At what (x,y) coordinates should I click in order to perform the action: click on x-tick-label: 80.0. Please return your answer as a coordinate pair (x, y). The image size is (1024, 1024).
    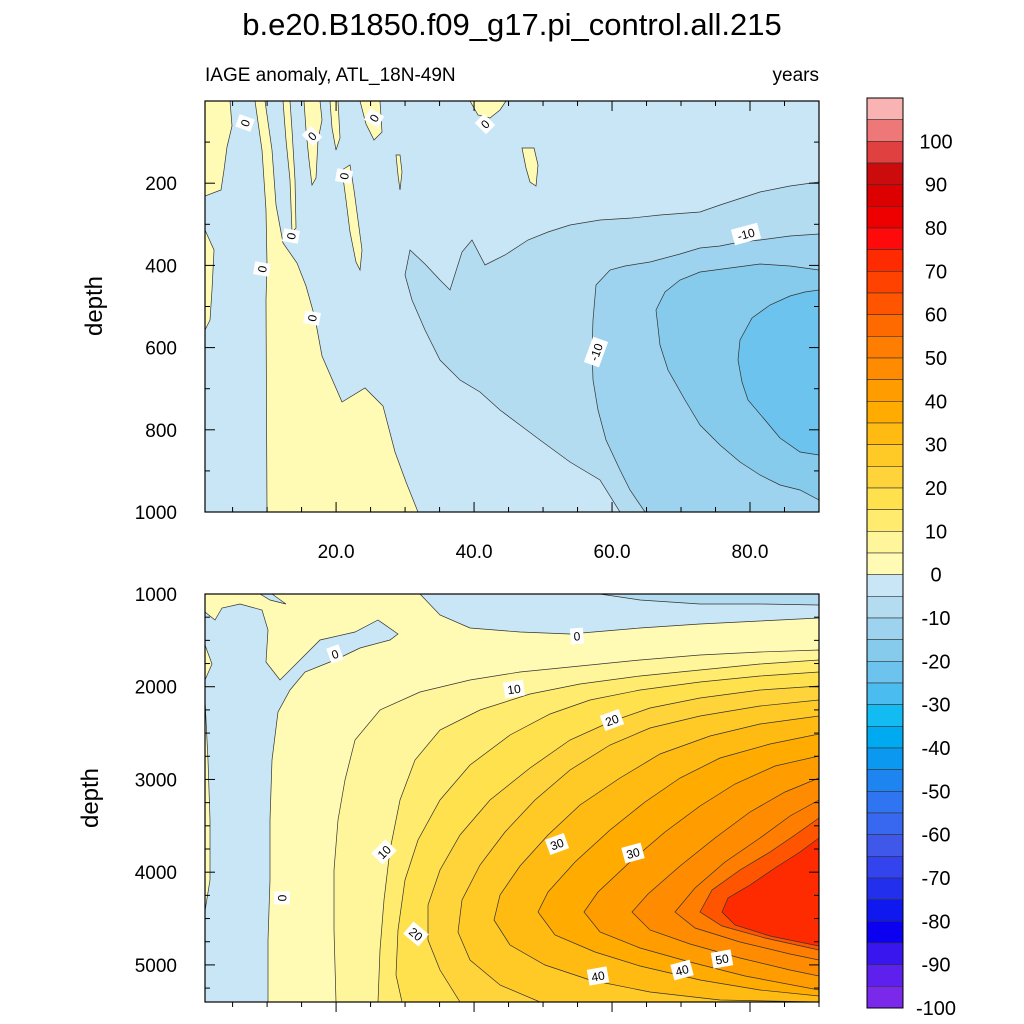
    Looking at the image, I should click on (750, 552).